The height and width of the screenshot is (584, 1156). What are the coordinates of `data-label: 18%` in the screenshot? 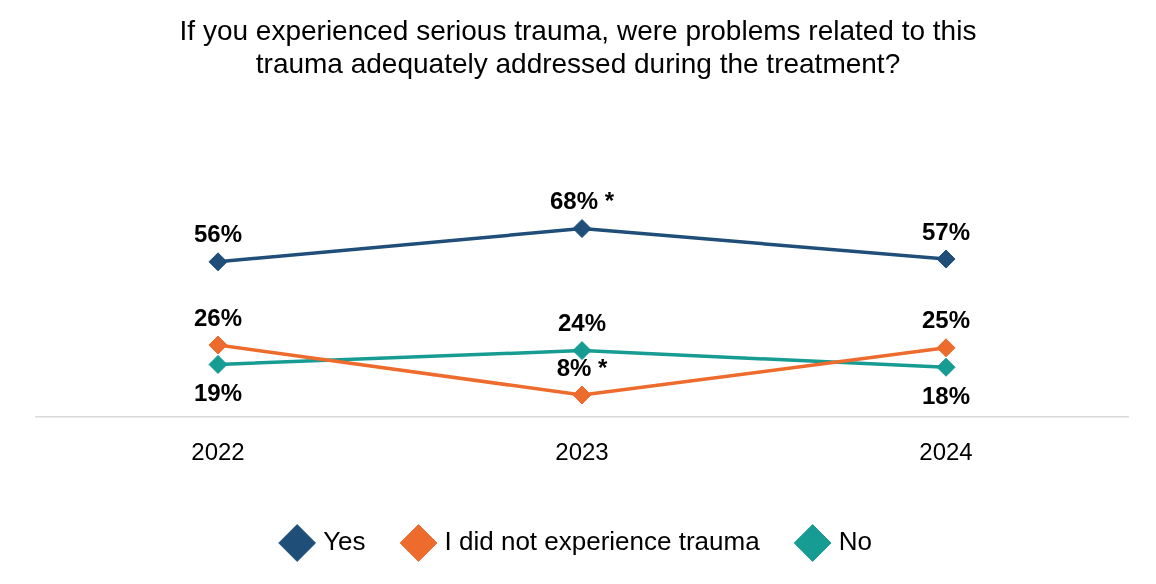 It's located at (946, 395).